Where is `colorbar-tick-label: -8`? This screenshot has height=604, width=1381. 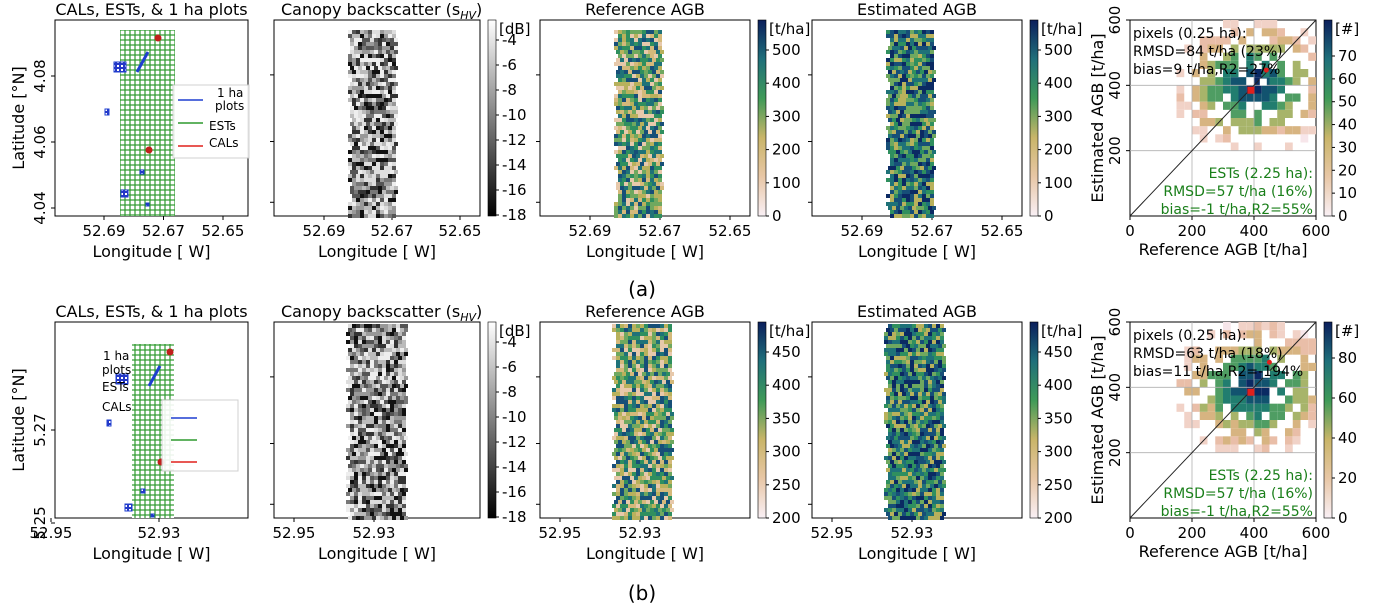 colorbar-tick-label: -8 is located at coordinates (509, 90).